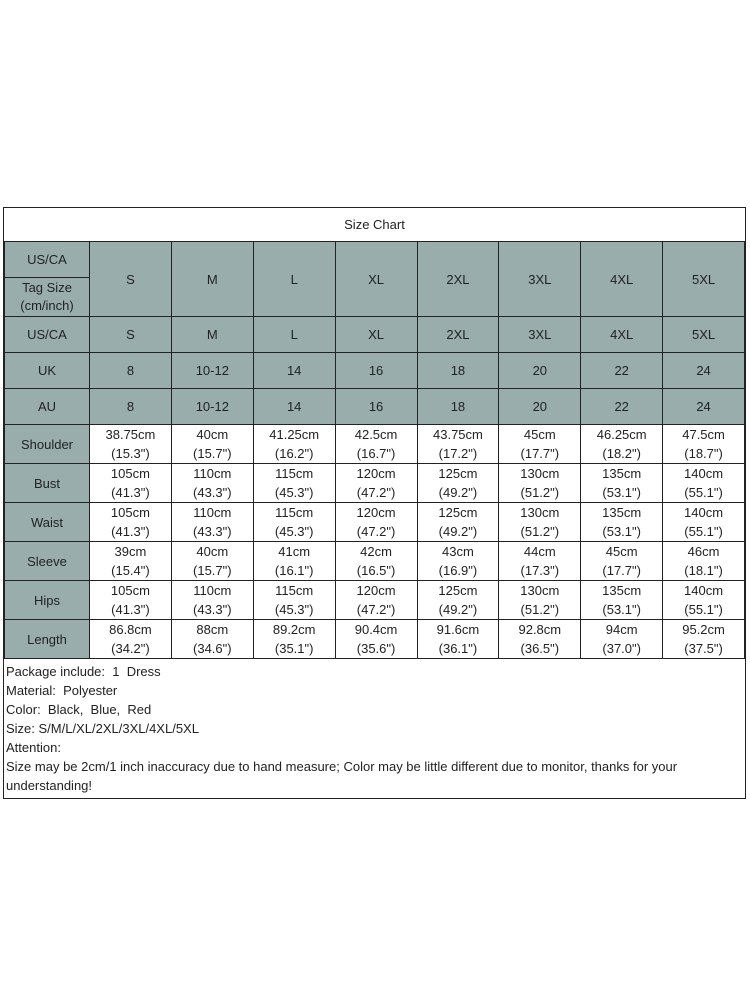 This screenshot has height=1000, width=750. I want to click on cm-value: 92.8cm, so click(540, 629).